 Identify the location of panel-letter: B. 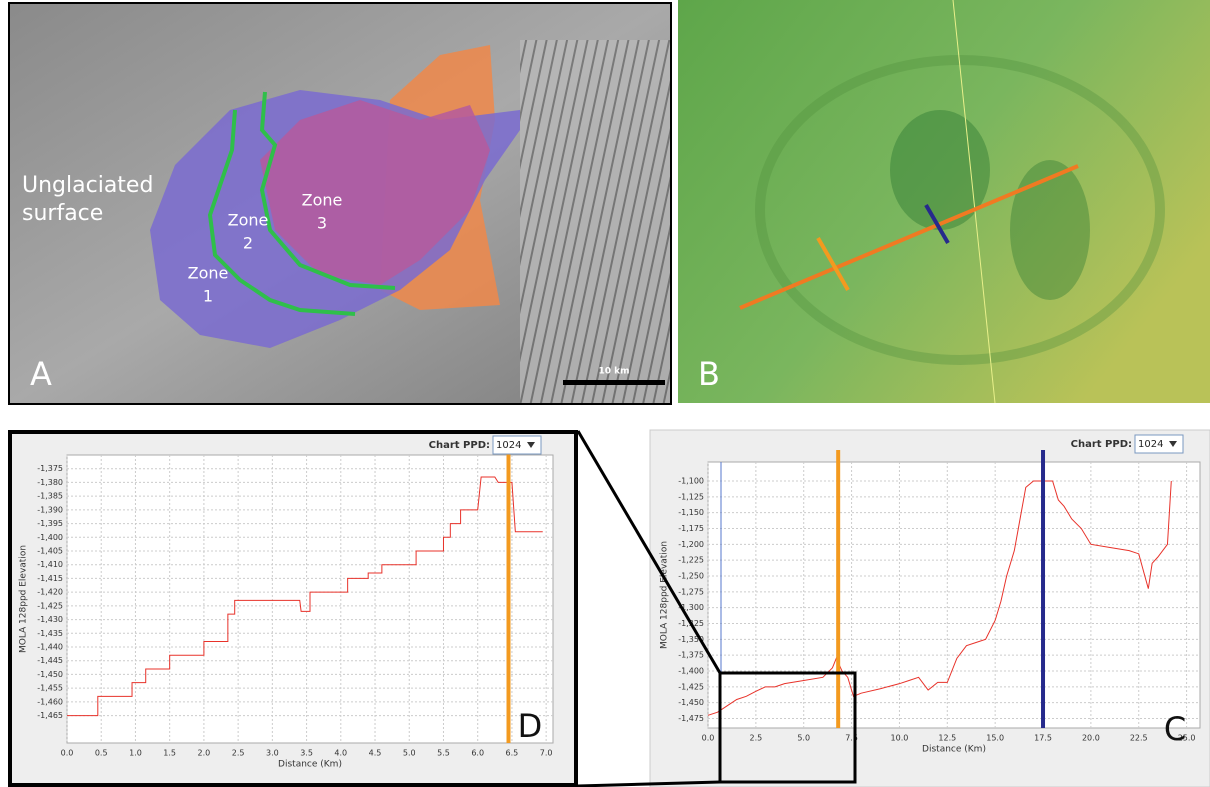
(709, 374).